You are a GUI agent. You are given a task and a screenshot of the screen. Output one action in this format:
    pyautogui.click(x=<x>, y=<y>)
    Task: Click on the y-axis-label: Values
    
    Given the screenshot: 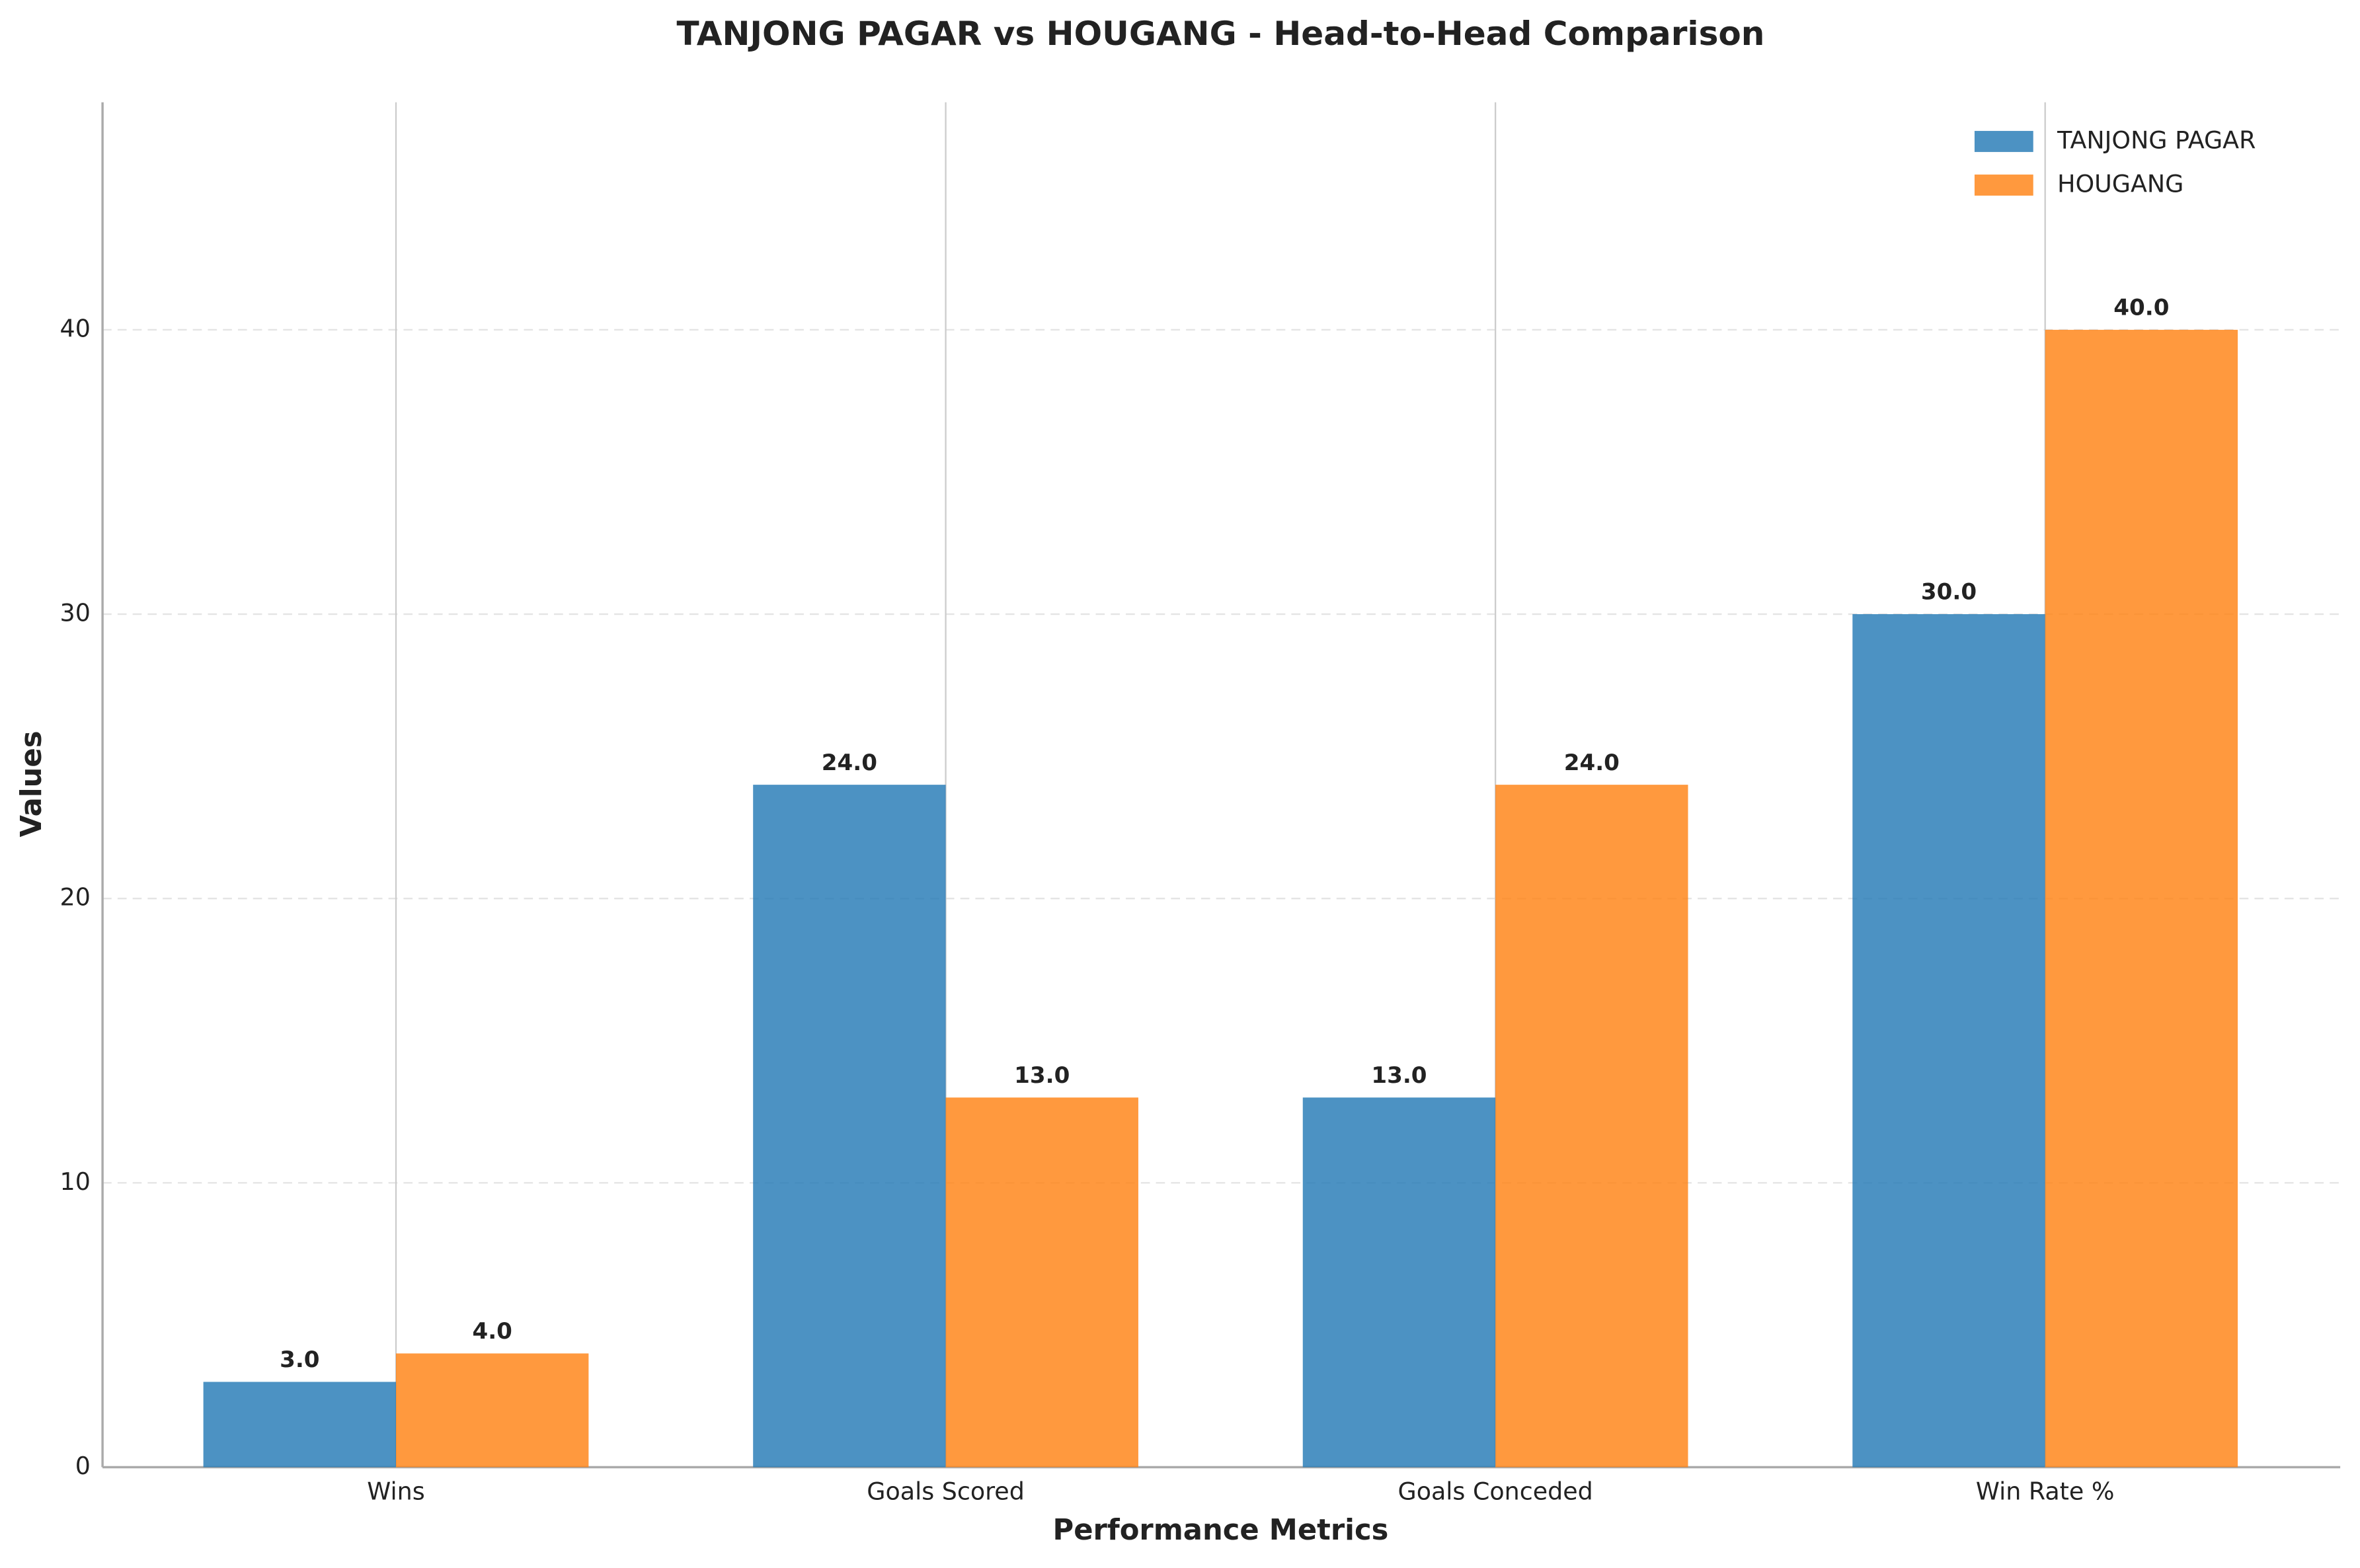 What is the action you would take?
    pyautogui.click(x=31, y=784)
    